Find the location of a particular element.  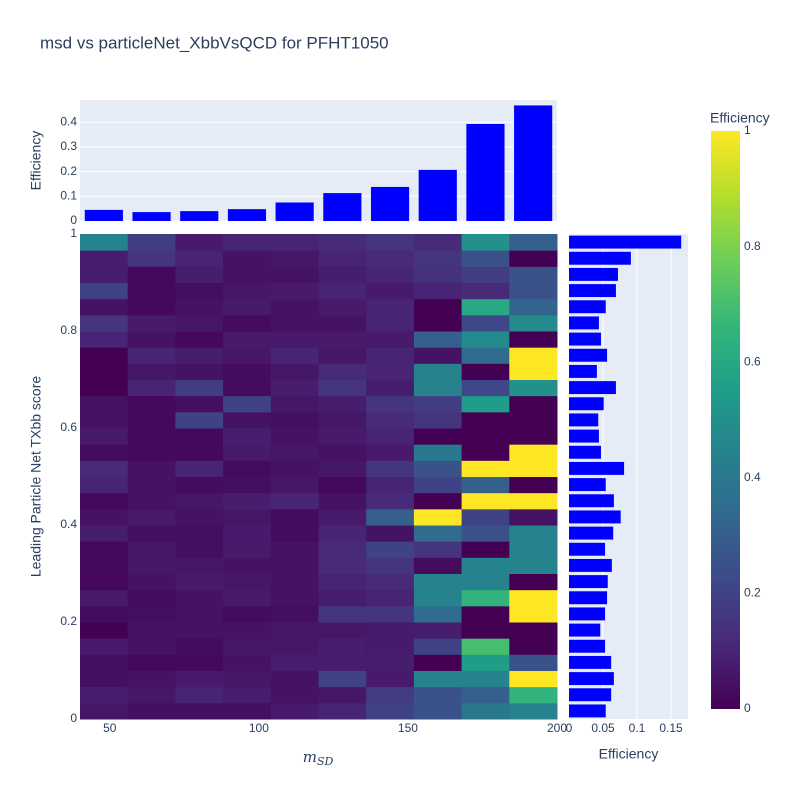

y-tick-label: 0.1 is located at coordinates (68, 195).